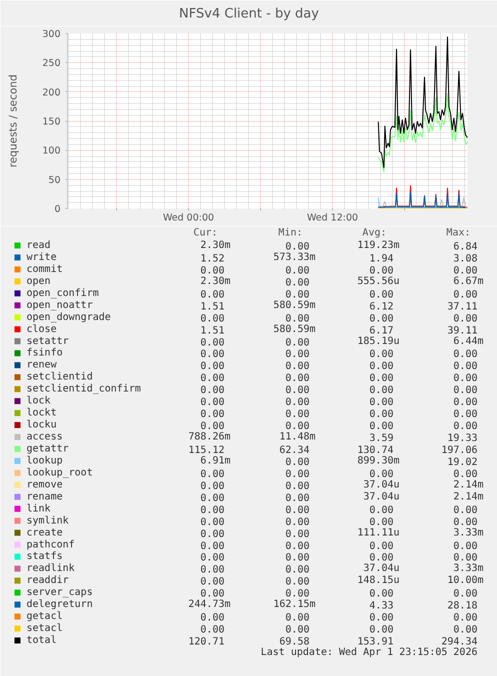 The width and height of the screenshot is (497, 676). I want to click on text: 244.73m, so click(209, 604).